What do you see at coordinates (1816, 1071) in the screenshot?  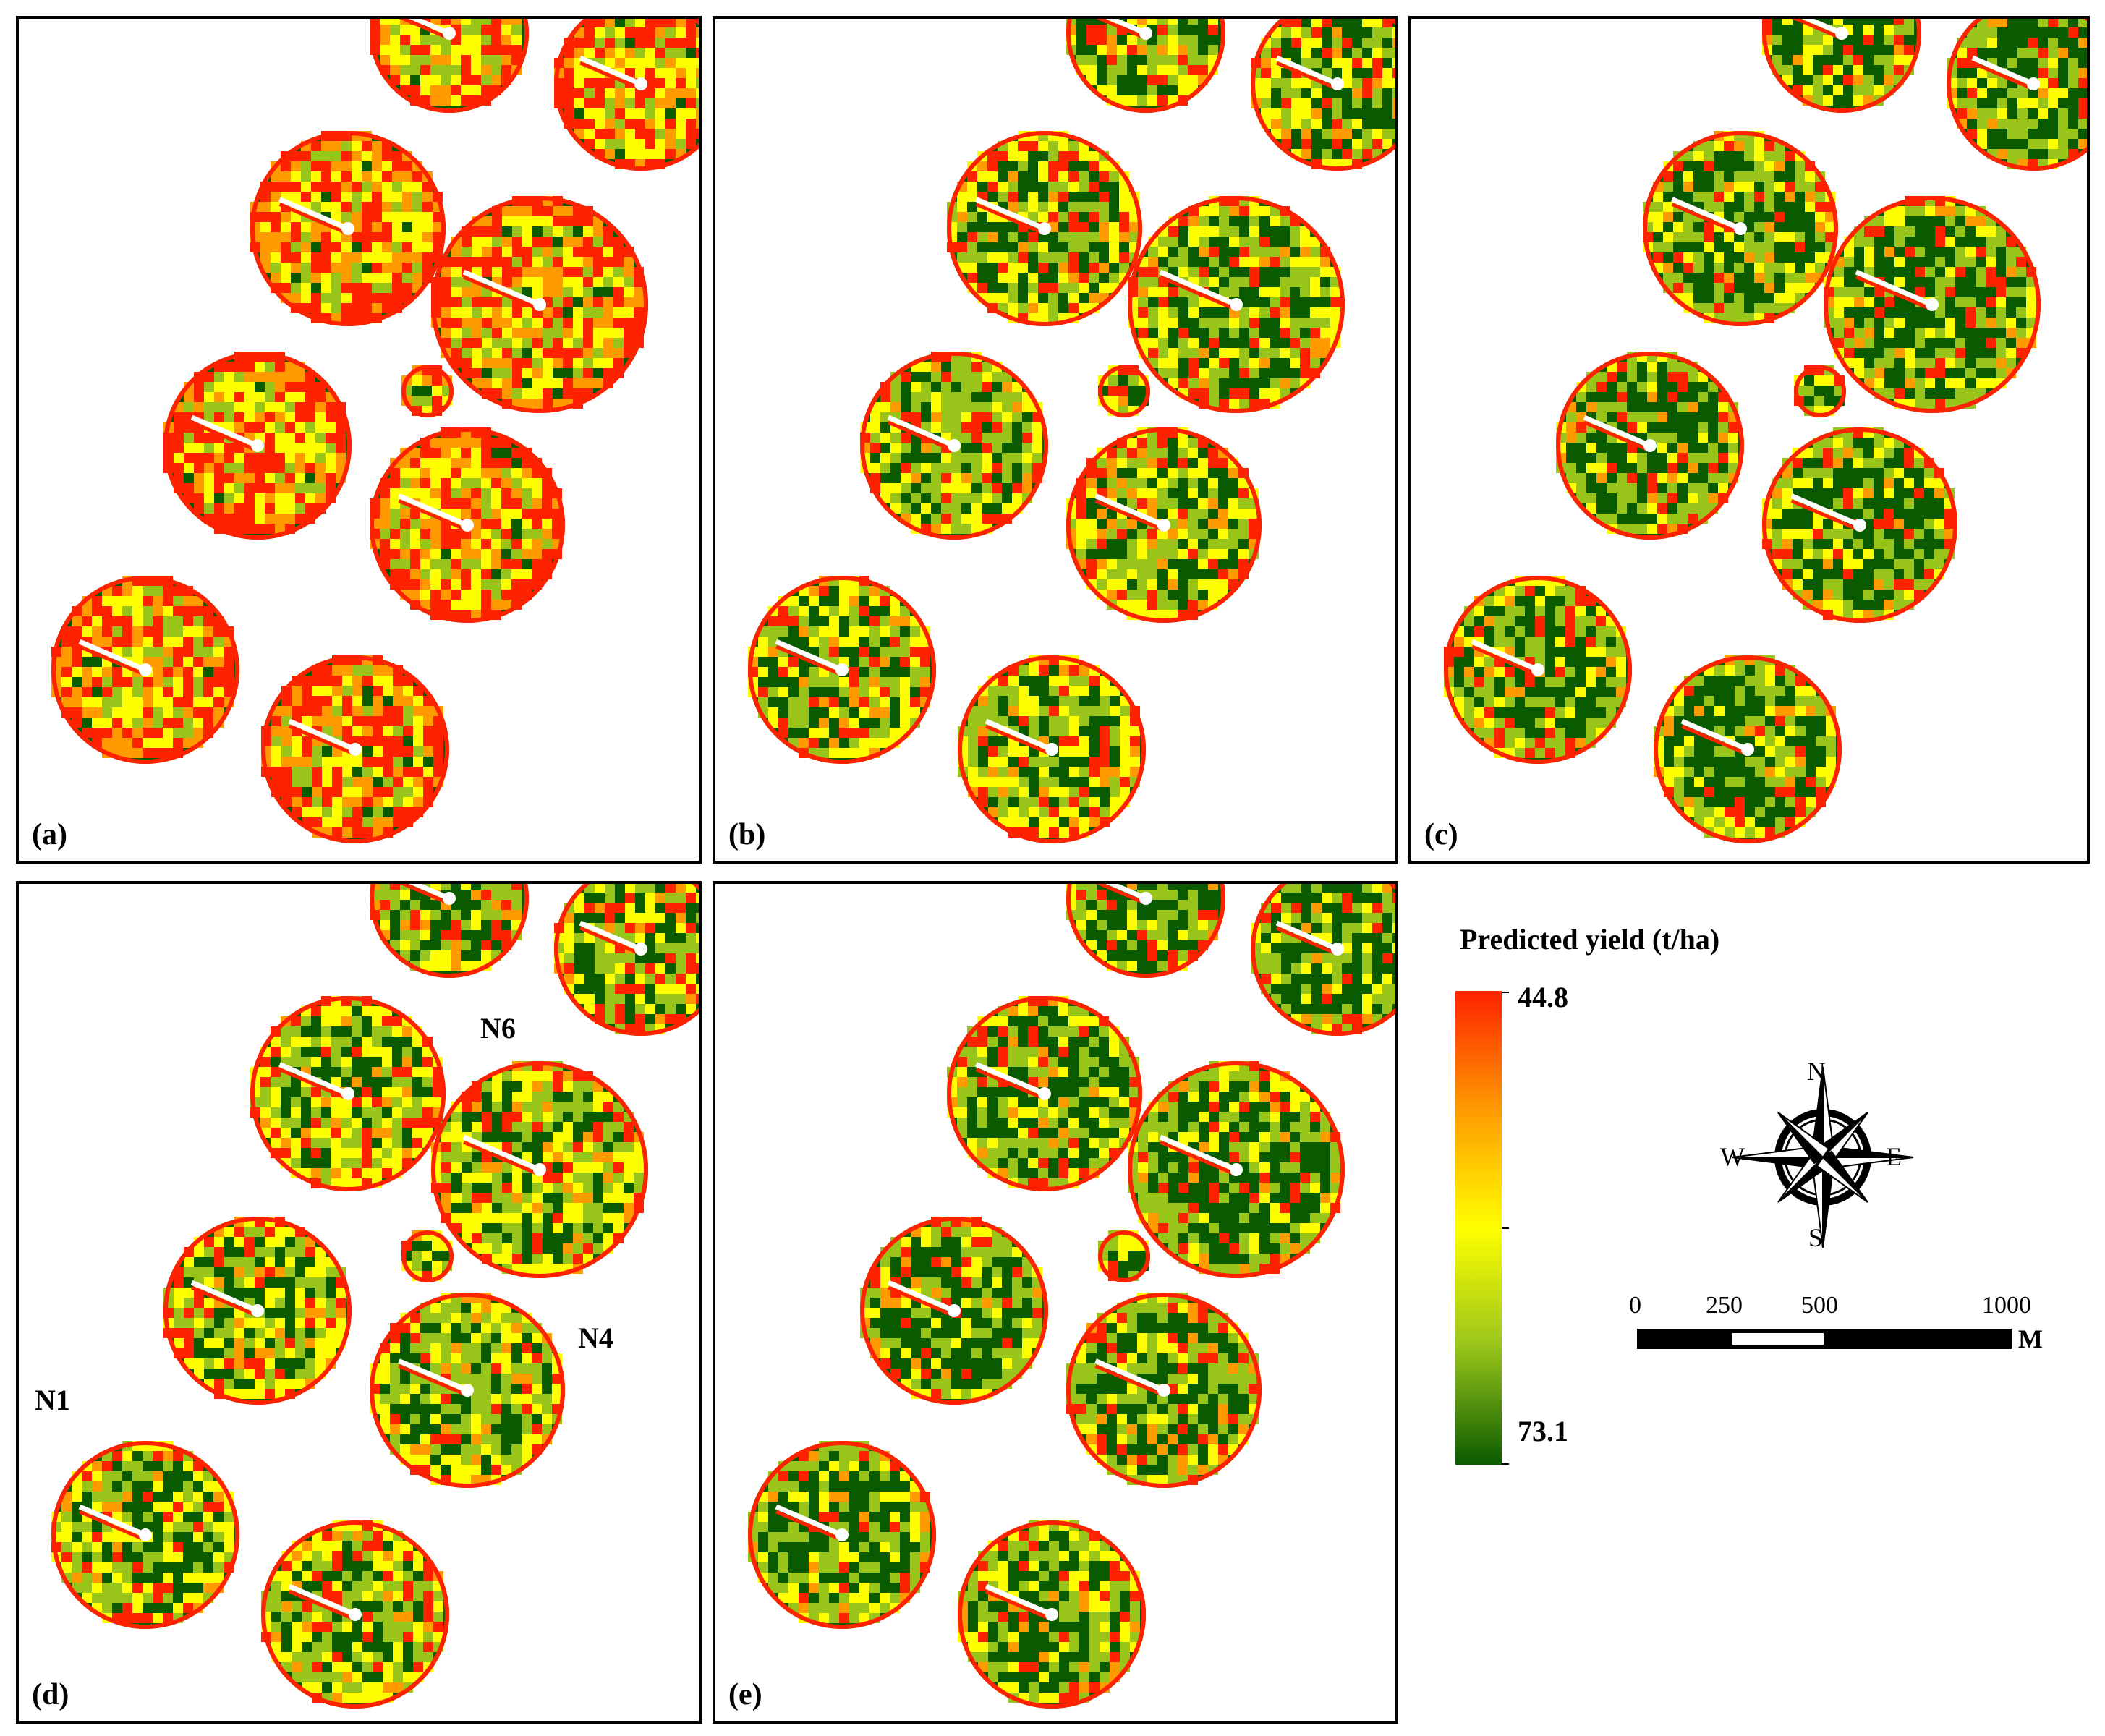 I see `compass-north-label: N` at bounding box center [1816, 1071].